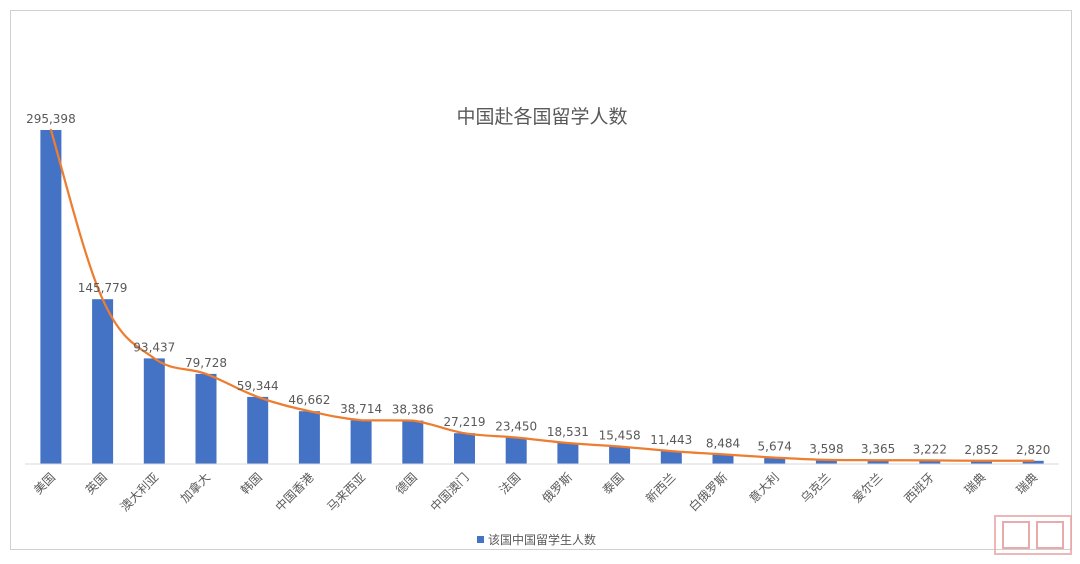 The height and width of the screenshot is (564, 1080). What do you see at coordinates (413, 410) in the screenshot?
I see `value-label-7: 38,386` at bounding box center [413, 410].